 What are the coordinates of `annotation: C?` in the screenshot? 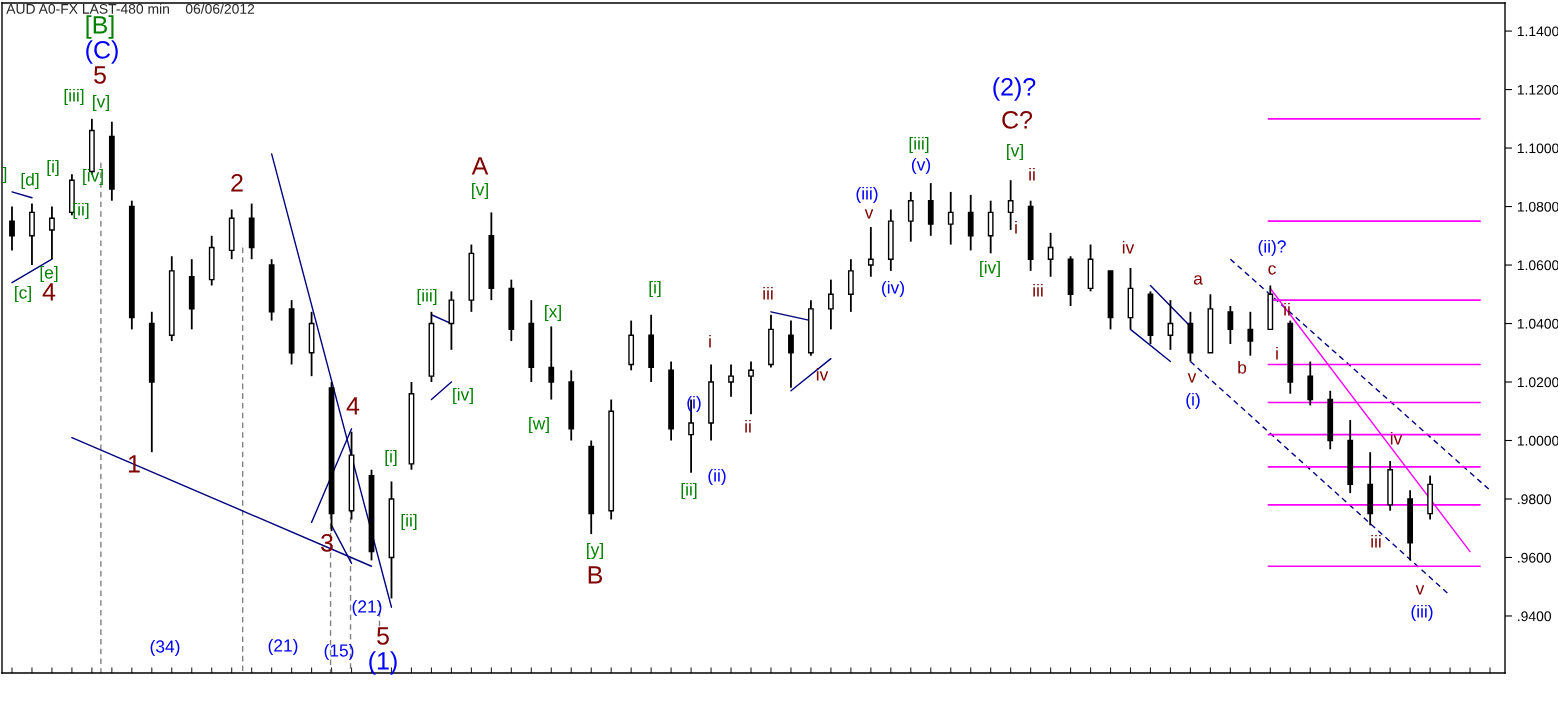 It's located at (1017, 120).